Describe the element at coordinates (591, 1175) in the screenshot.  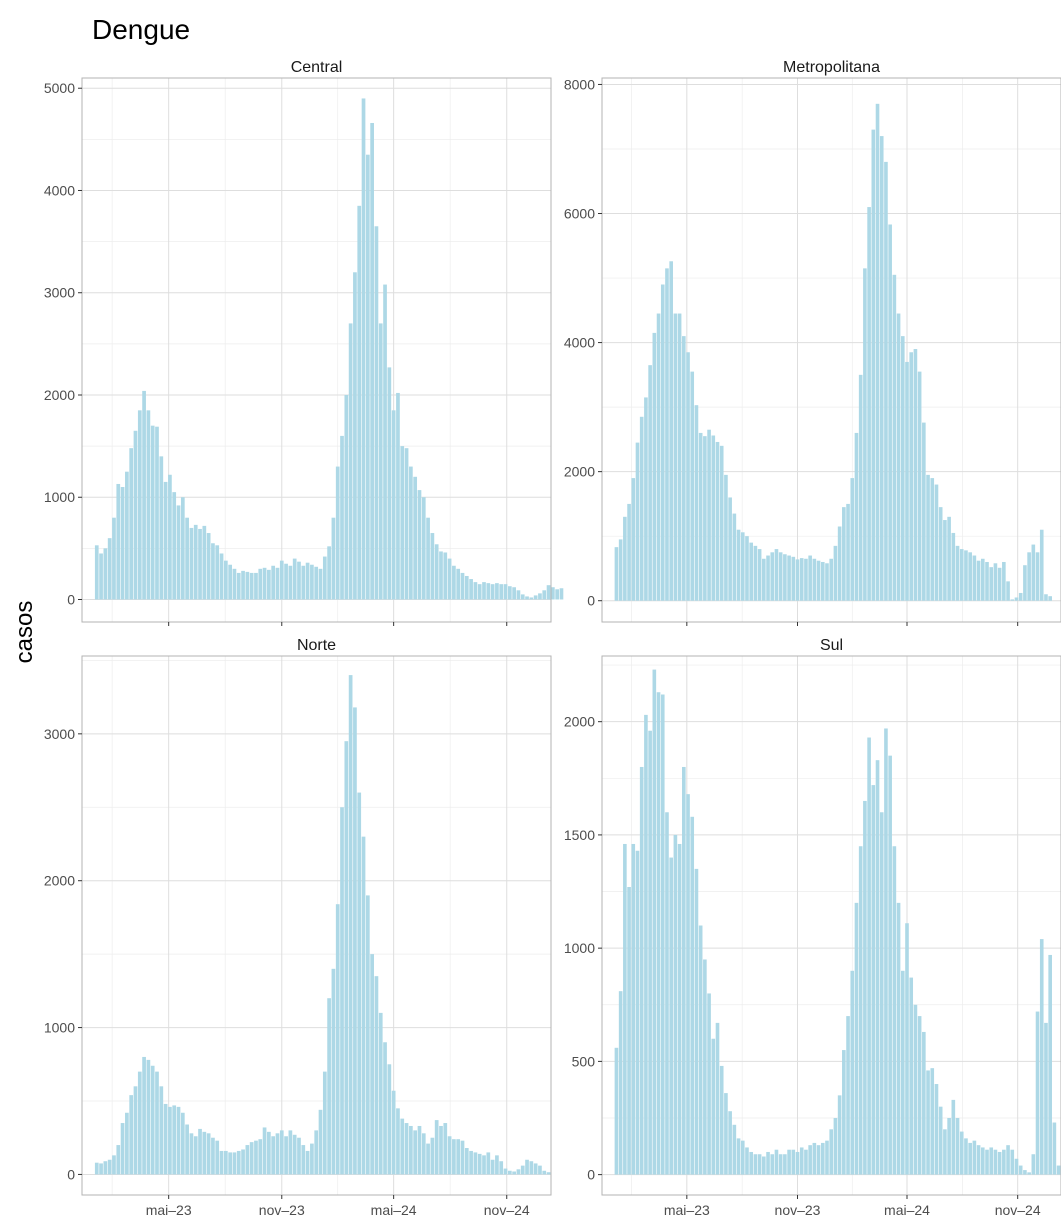
I see `y-tick-label: 0` at that location.